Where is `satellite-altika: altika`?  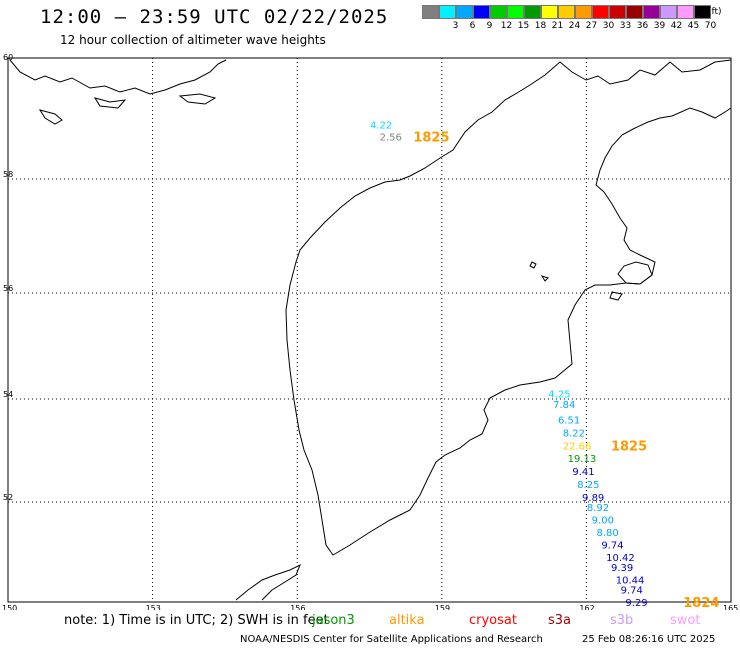 satellite-altika: altika is located at coordinates (407, 620).